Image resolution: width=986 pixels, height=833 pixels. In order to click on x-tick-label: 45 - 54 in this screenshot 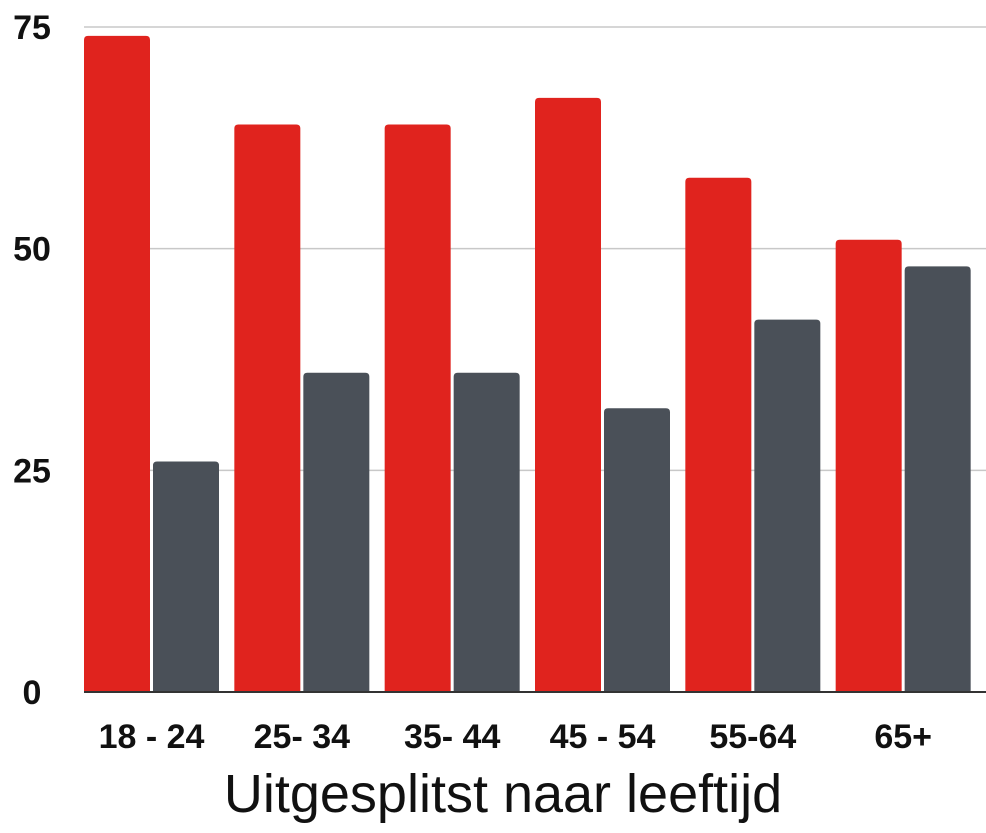, I will do `click(603, 737)`.